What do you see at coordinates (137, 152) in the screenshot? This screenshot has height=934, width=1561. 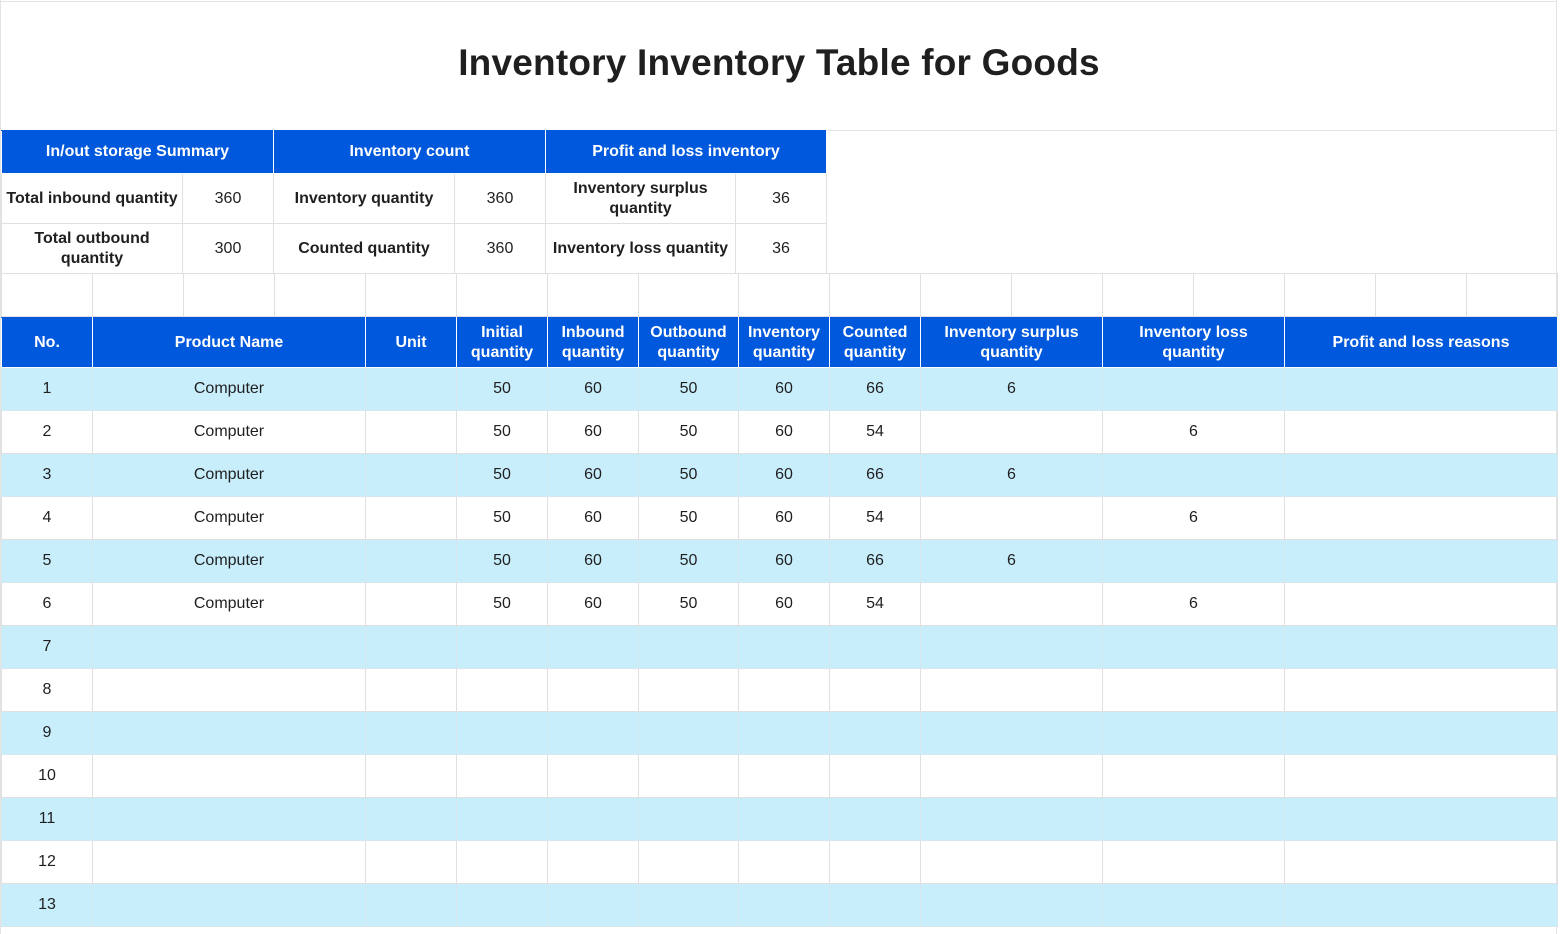 I see `summary-header-inout: In/out storage Summary` at bounding box center [137, 152].